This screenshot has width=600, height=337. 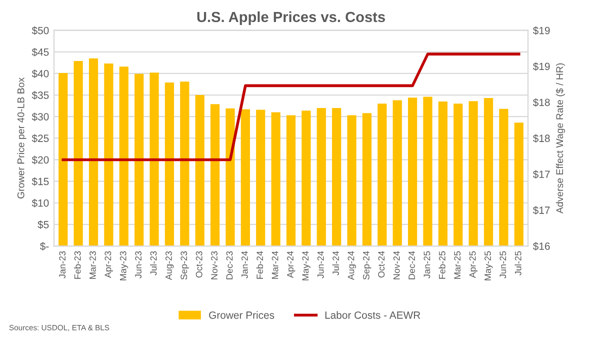 What do you see at coordinates (381, 264) in the screenshot?
I see `x-tick-label: Oct-24` at bounding box center [381, 264].